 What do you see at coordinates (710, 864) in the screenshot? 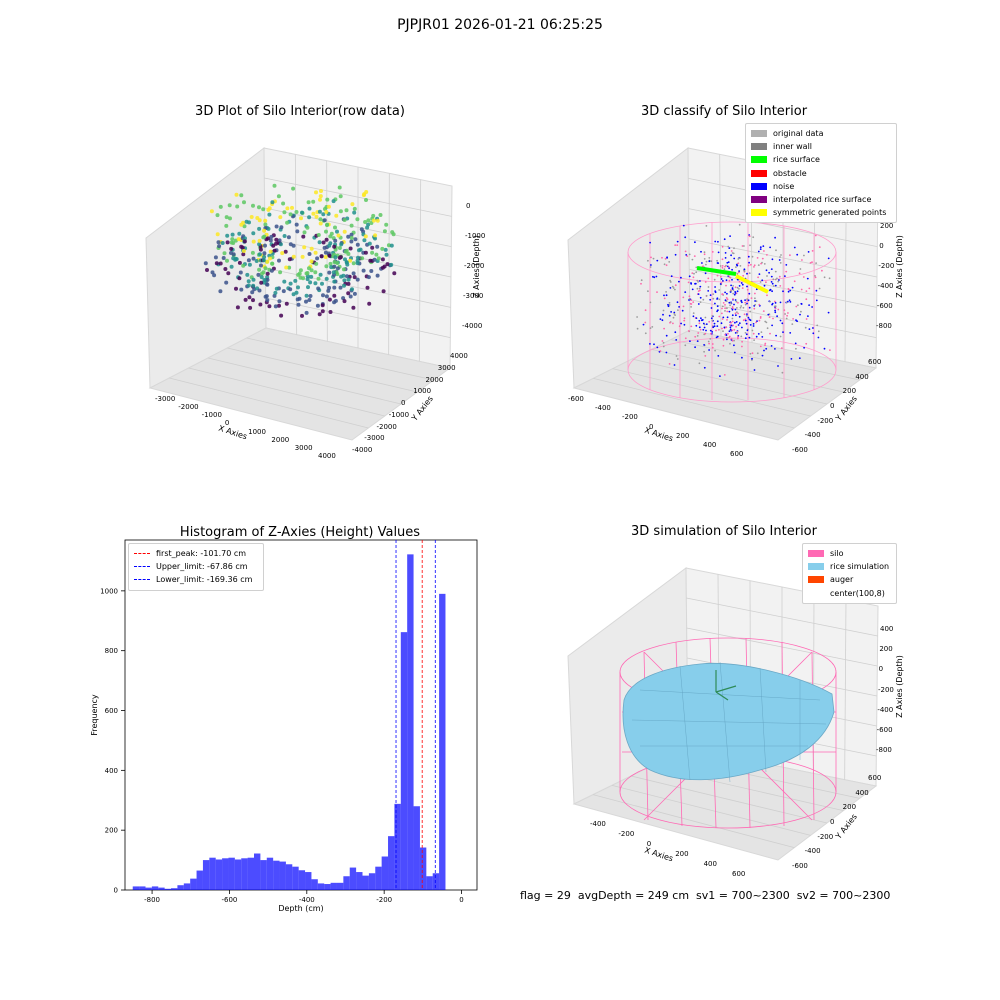
I see `simulation-x-tick: 400` at bounding box center [710, 864].